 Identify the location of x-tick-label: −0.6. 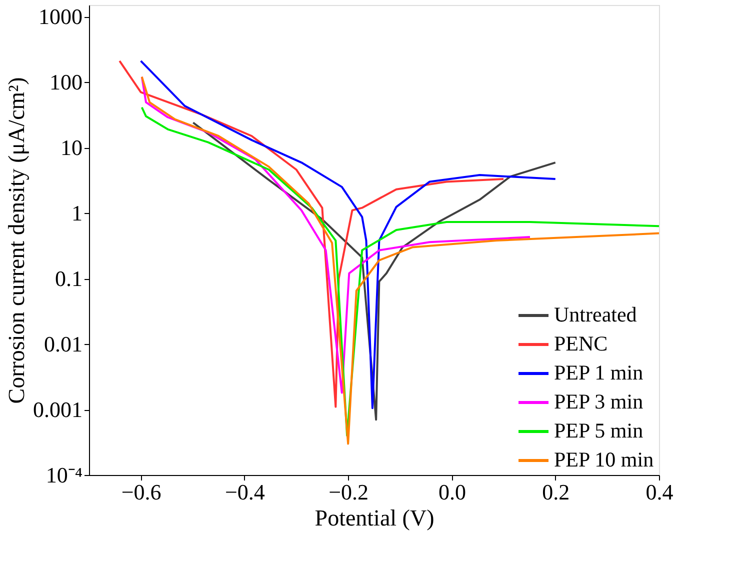
(141, 492).